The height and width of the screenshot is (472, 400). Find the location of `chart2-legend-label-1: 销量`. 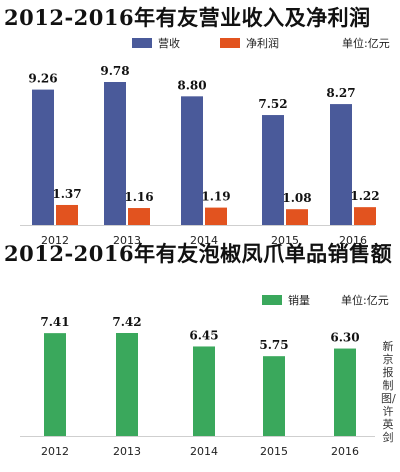

chart2-legend-label-1: 销量 is located at coordinates (299, 300).